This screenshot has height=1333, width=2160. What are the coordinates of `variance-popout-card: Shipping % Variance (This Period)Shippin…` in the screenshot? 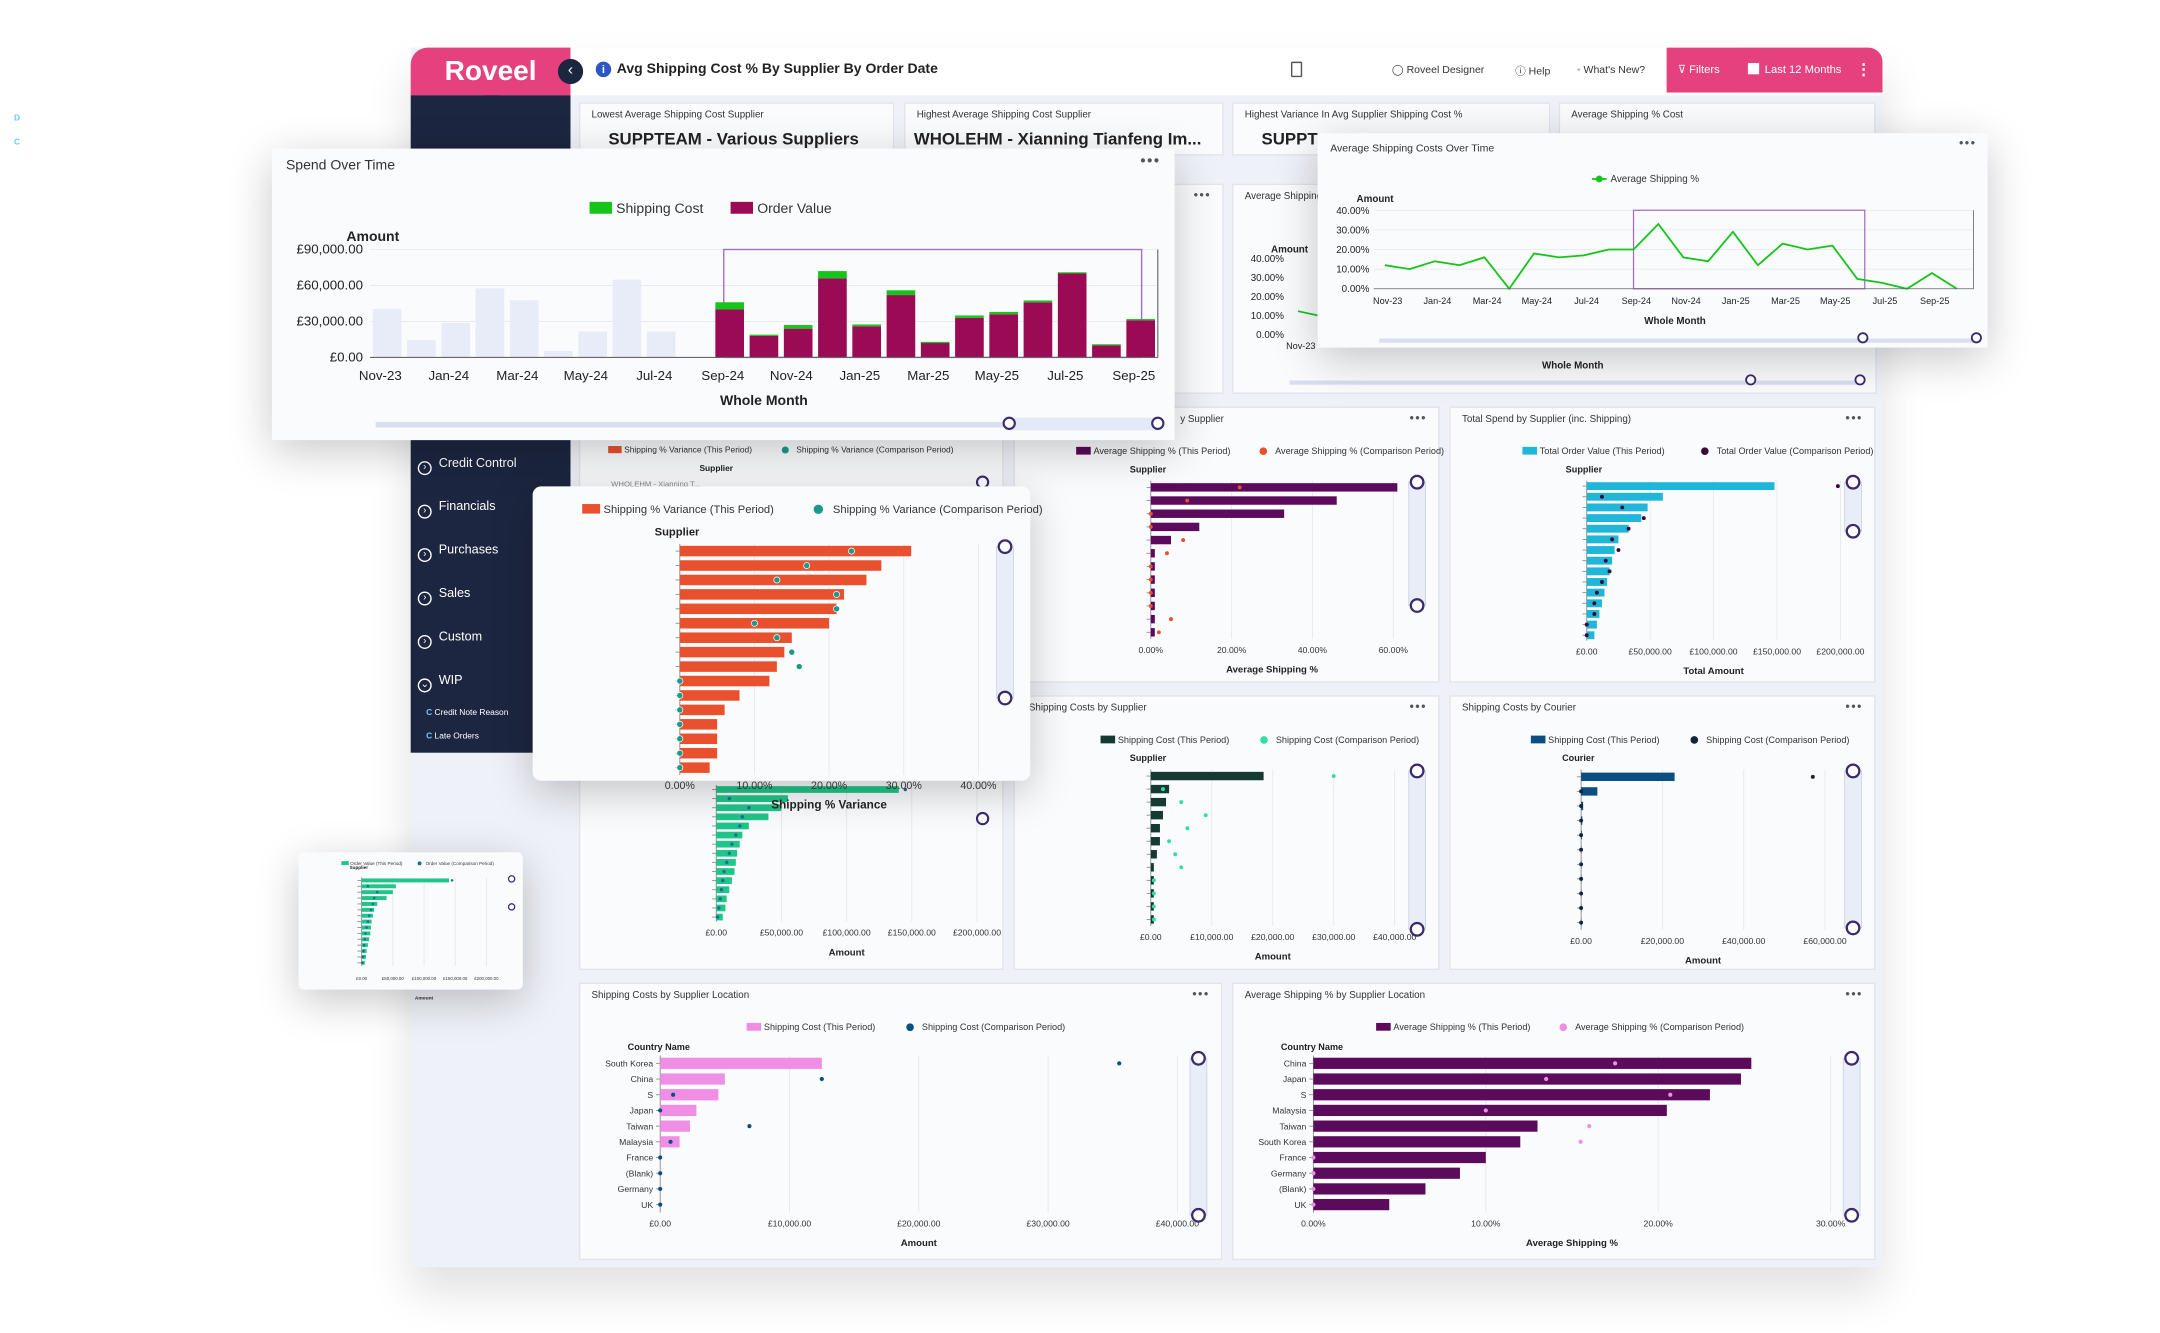 It's located at (782, 633).